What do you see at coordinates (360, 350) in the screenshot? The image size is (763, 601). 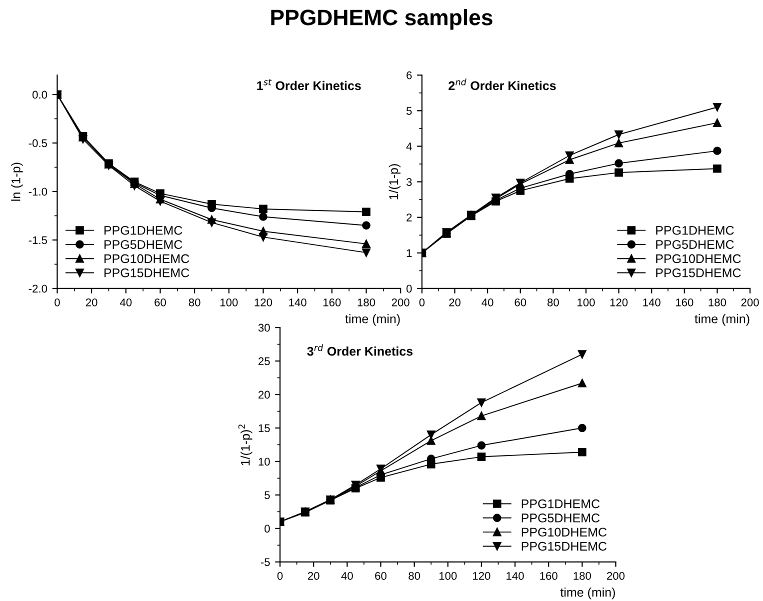 I see `annotation: 3$^{rd}$ Order Kinetics` at bounding box center [360, 350].